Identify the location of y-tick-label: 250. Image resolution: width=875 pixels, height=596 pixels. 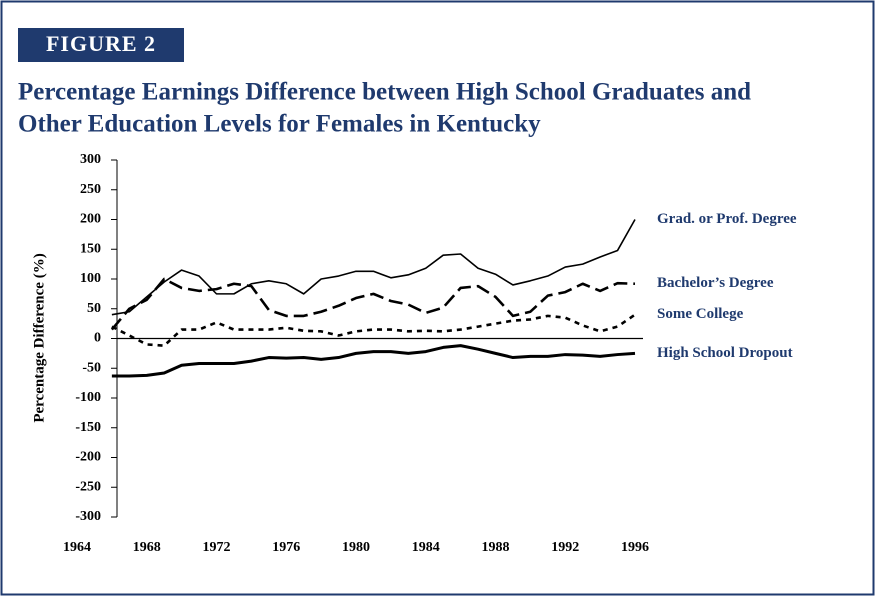
(90, 189).